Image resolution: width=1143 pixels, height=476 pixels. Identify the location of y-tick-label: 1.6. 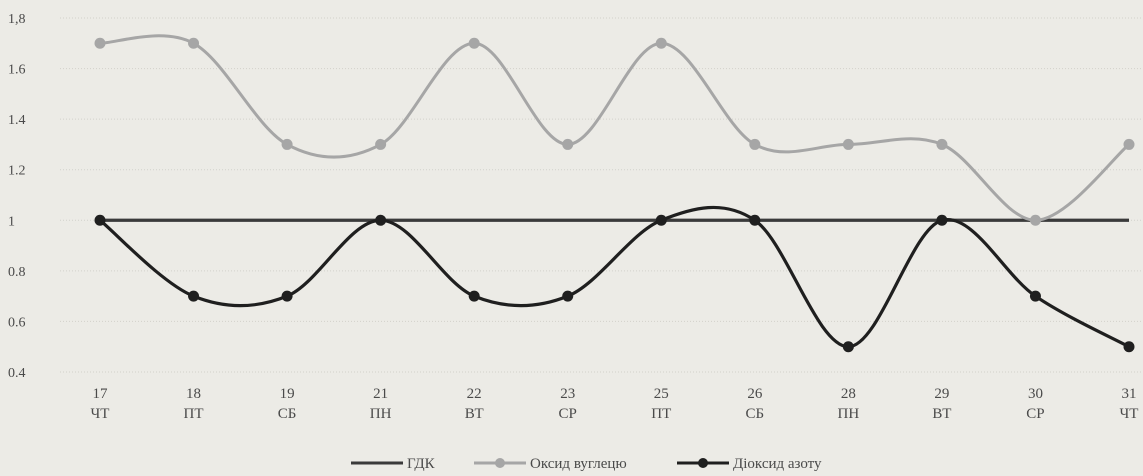
(17, 70).